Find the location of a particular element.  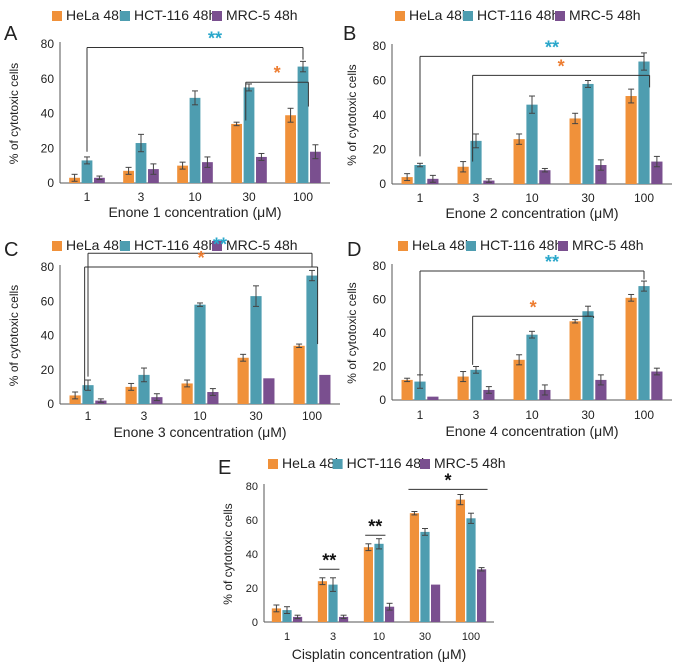

panel-letter-c: C is located at coordinates (11, 250).